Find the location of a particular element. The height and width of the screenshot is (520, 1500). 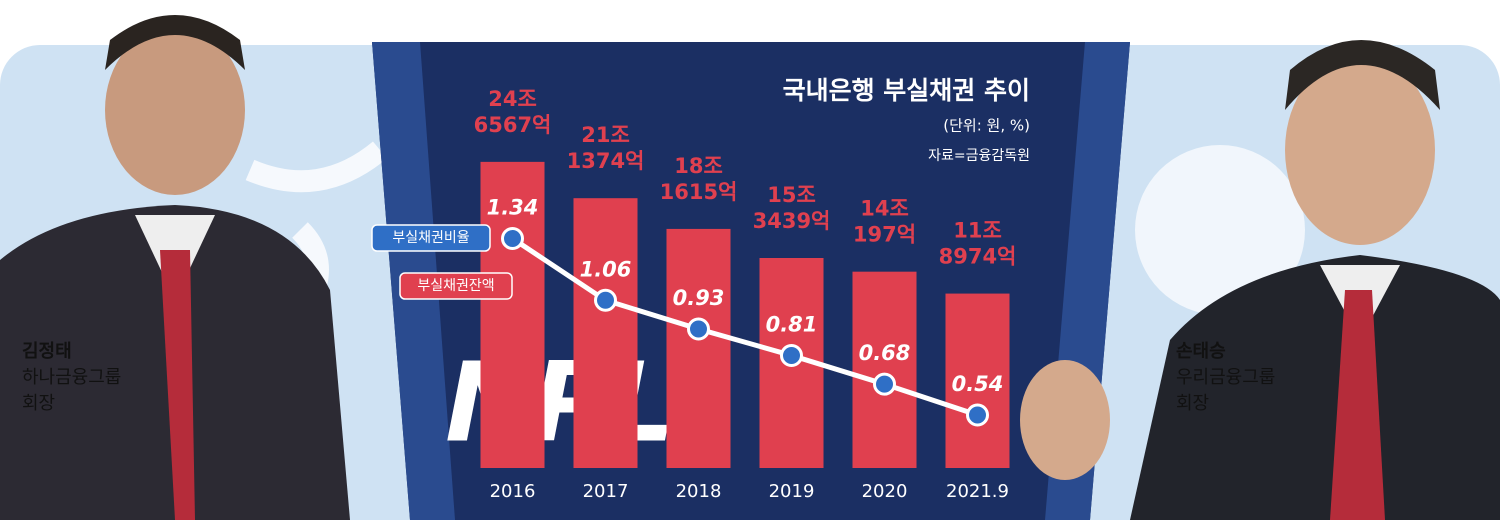

x-tick-label: 2016 is located at coordinates (513, 491).